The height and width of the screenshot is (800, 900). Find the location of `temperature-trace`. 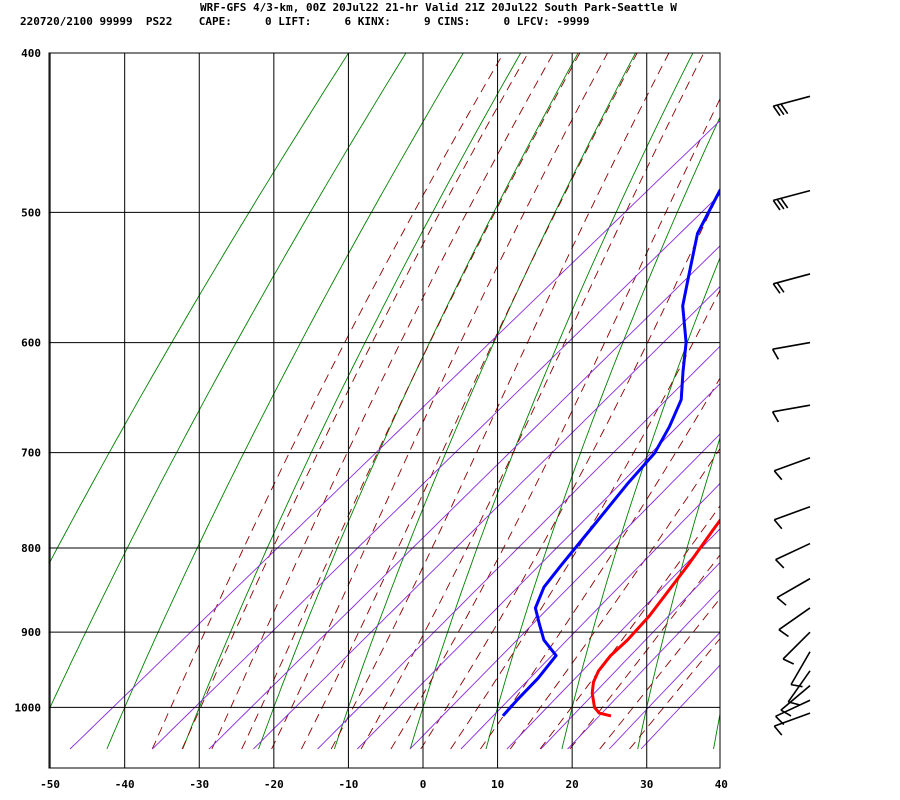

temperature-trace is located at coordinates (655, 617).